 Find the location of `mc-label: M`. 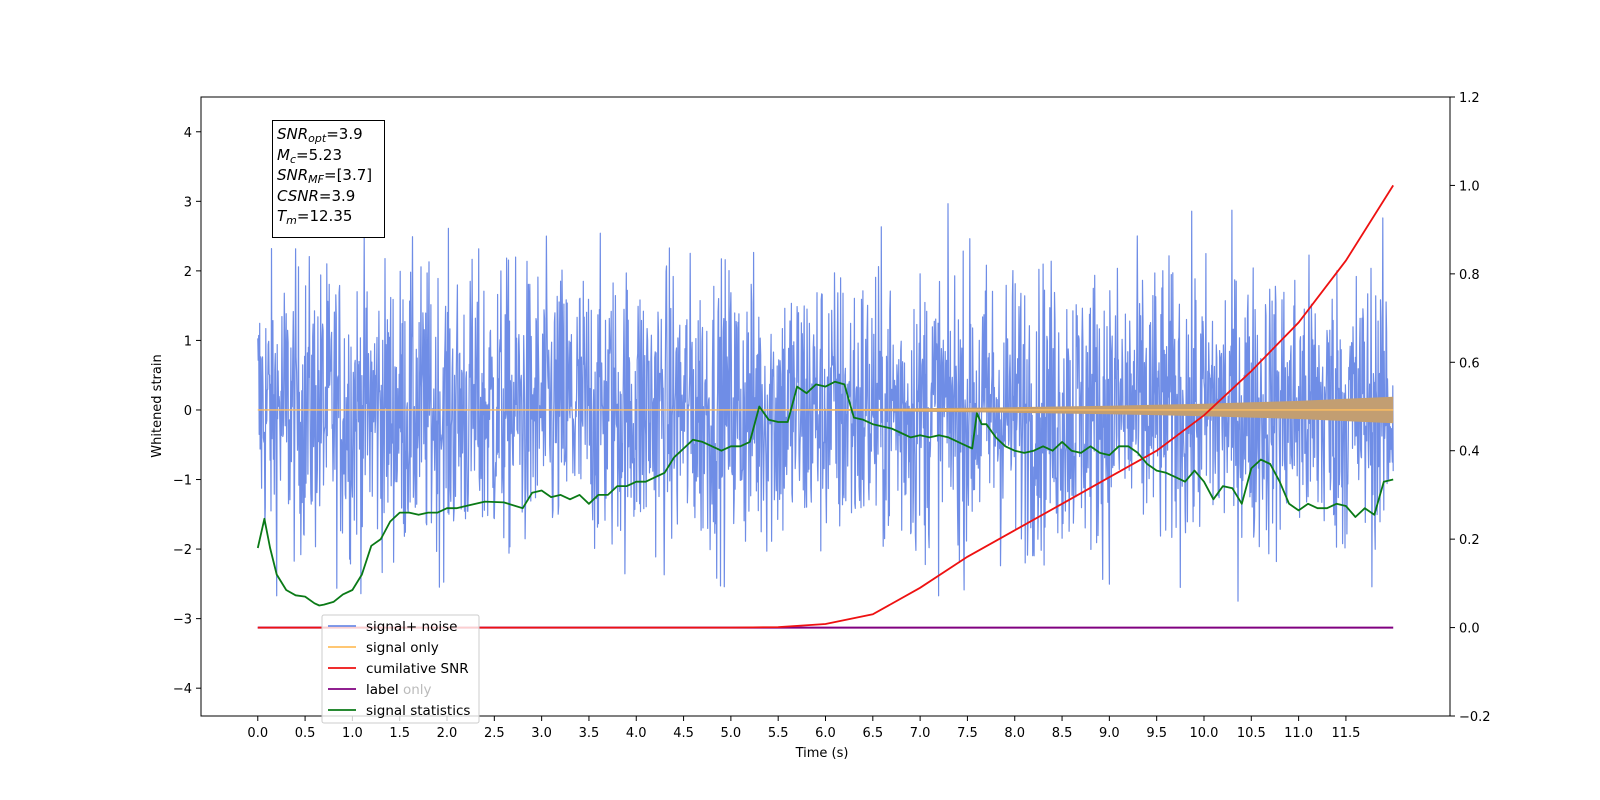

mc-label: M is located at coordinates (283, 154).